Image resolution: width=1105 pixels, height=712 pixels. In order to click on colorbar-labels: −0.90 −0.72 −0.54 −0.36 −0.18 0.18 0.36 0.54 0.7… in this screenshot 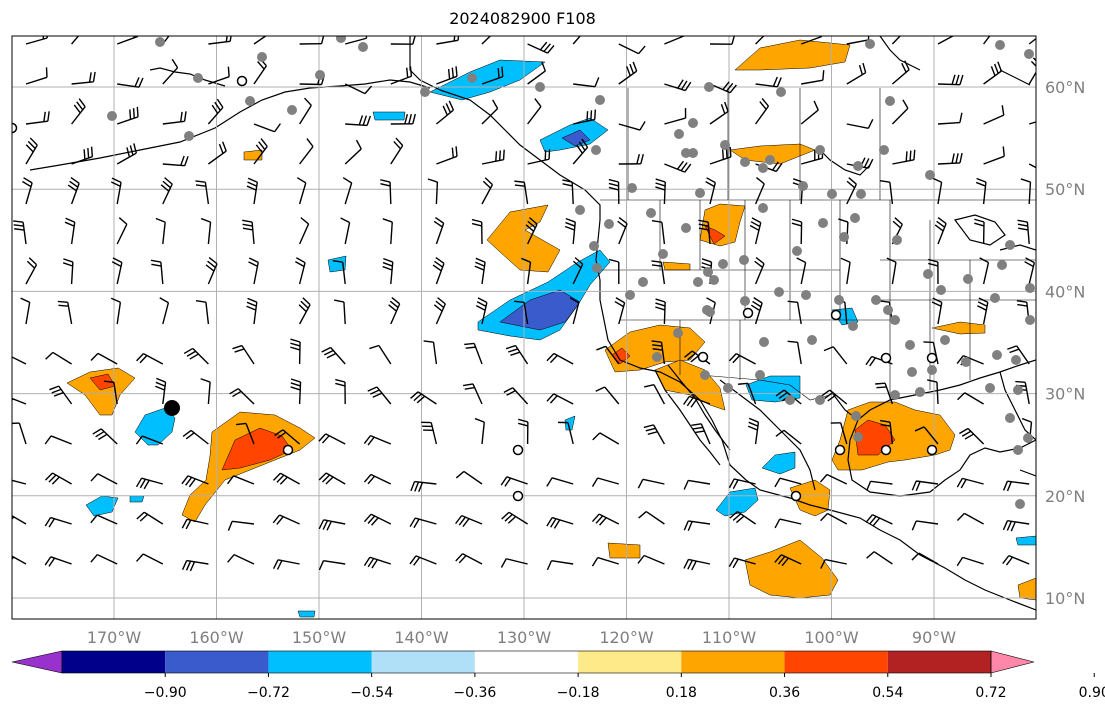, I will do `click(624, 687)`.